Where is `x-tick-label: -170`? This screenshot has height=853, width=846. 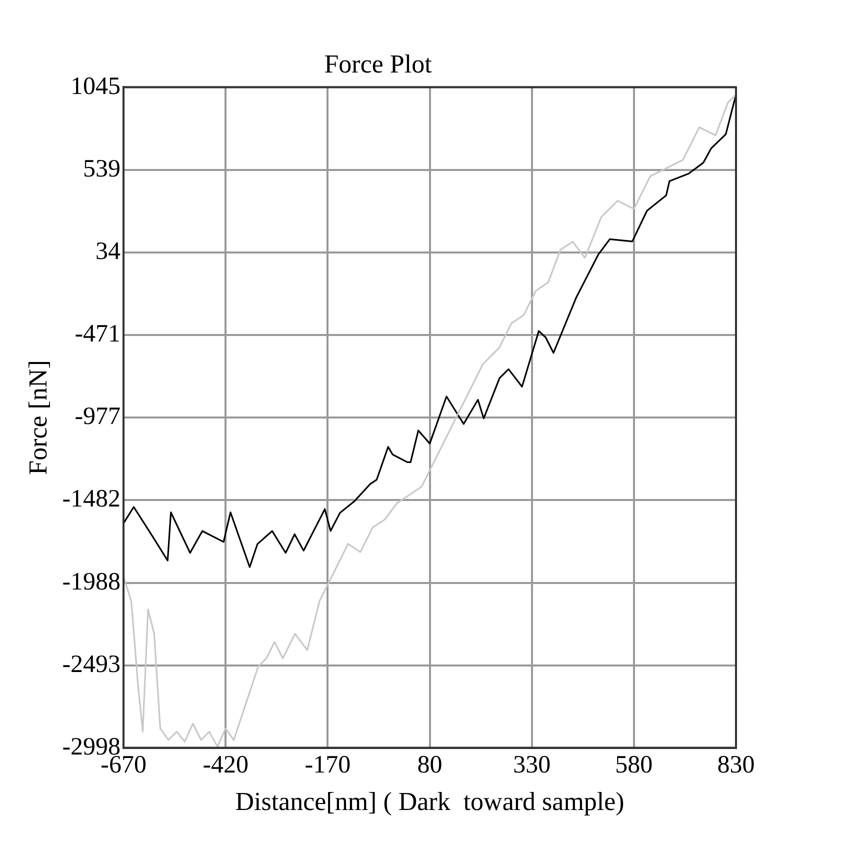
x-tick-label: -170 is located at coordinates (327, 764).